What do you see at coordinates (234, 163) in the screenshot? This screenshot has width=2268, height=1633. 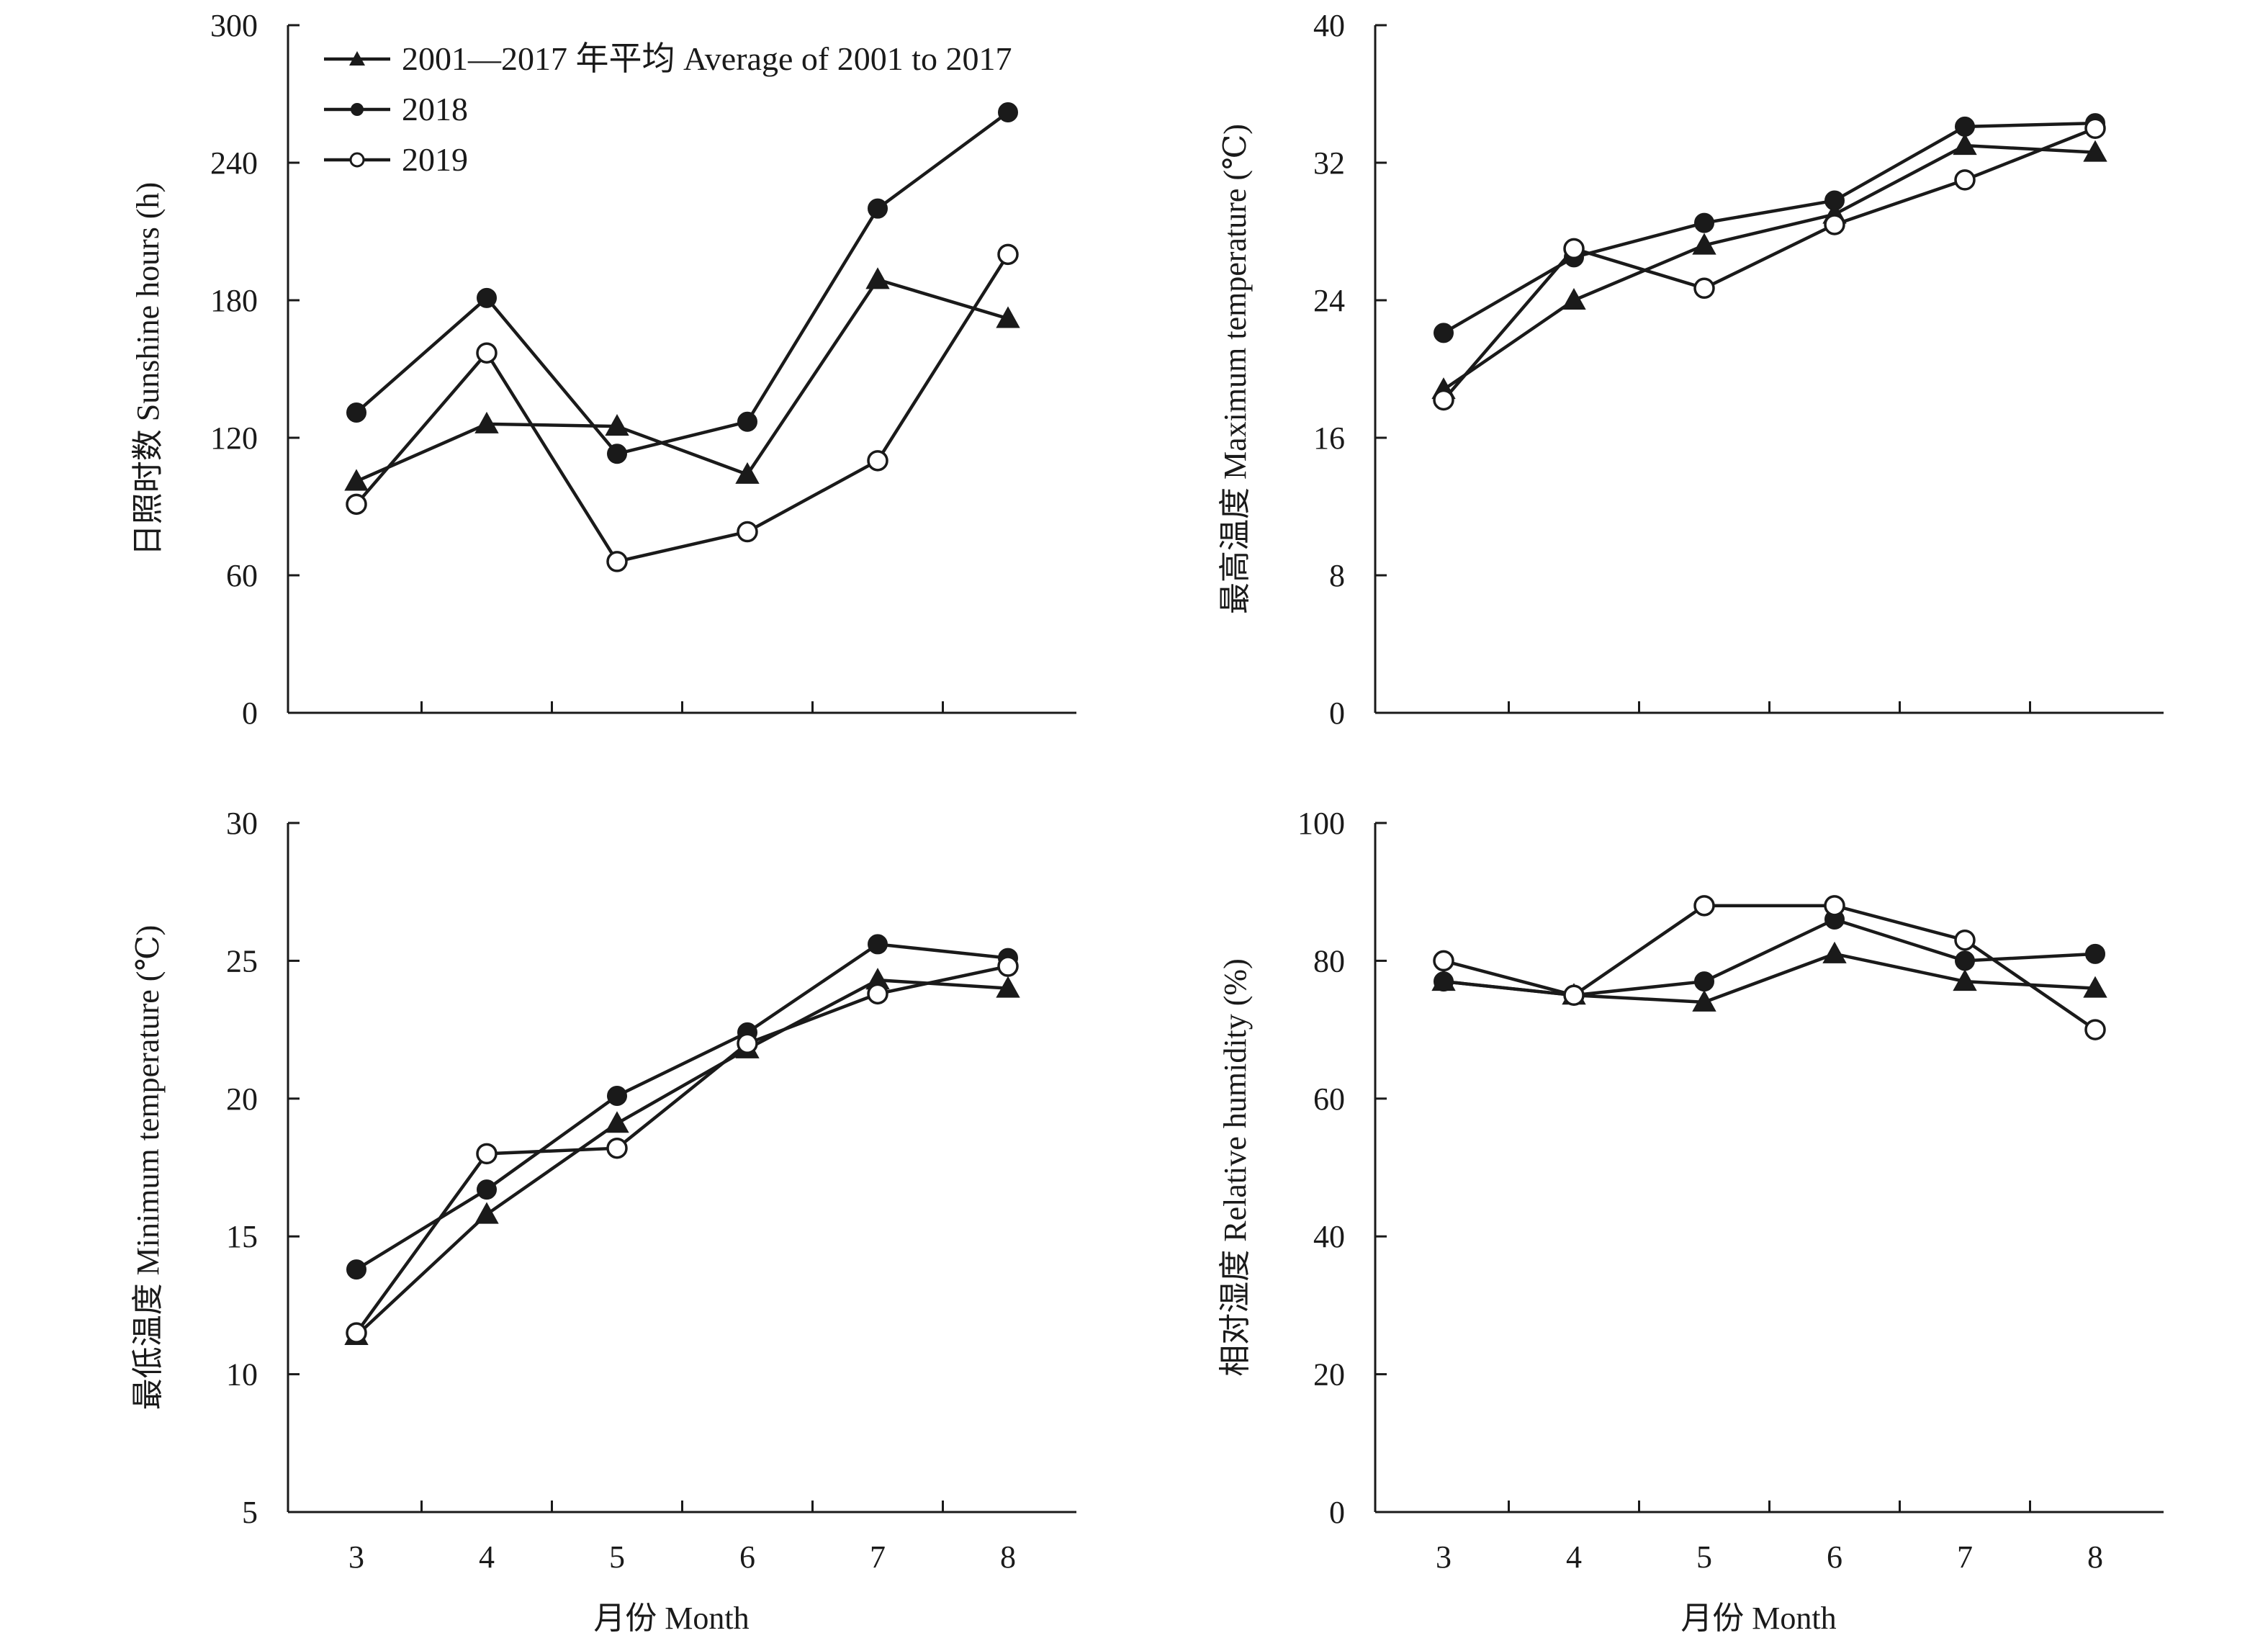 I see `y-tick-label: 240` at bounding box center [234, 163].